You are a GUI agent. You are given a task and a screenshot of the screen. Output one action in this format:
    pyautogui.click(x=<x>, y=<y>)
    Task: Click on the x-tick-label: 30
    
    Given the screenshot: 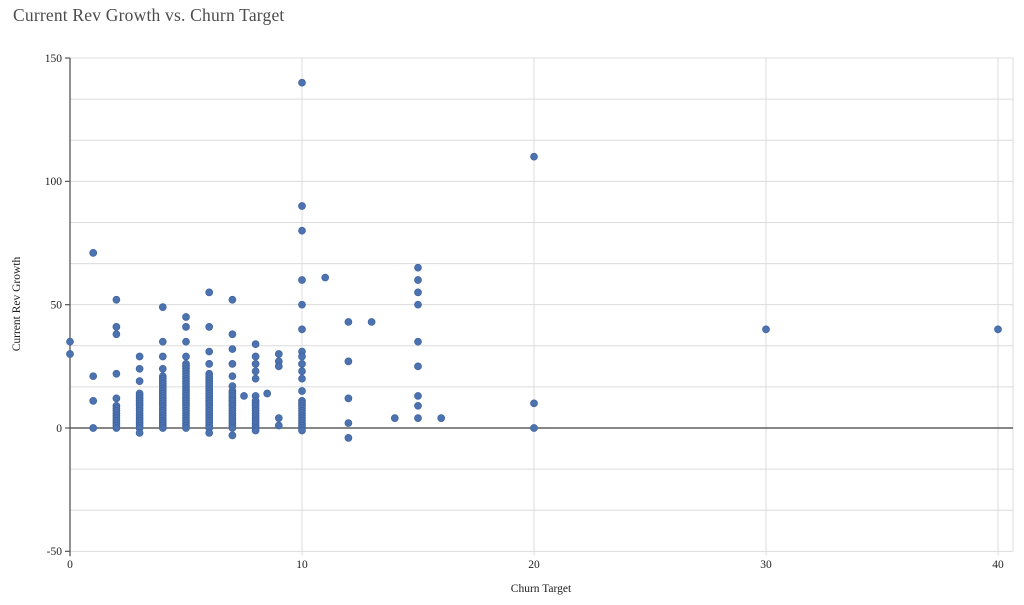 What is the action you would take?
    pyautogui.click(x=766, y=565)
    